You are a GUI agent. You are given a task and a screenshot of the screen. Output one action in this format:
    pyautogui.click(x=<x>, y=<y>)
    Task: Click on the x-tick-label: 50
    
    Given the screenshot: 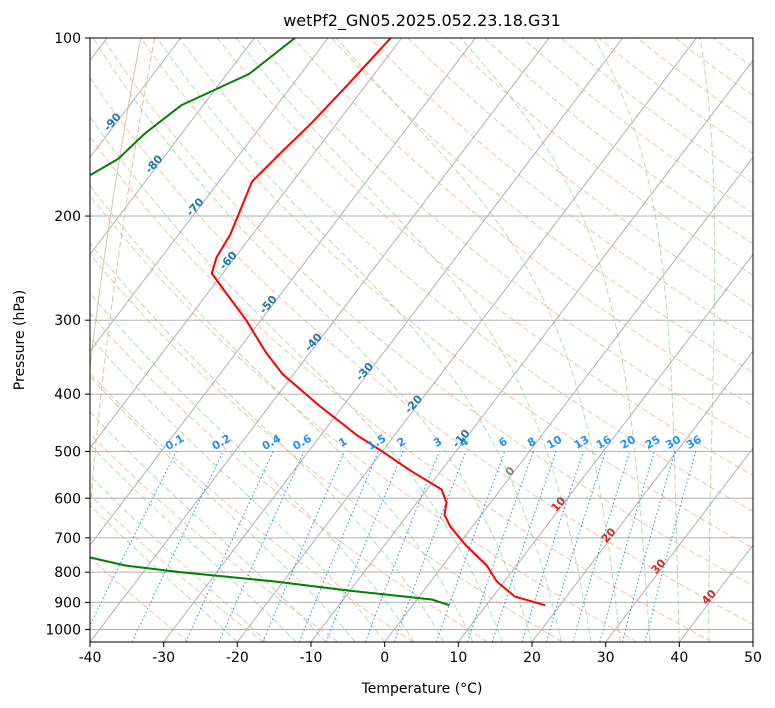 What is the action you would take?
    pyautogui.click(x=753, y=658)
    